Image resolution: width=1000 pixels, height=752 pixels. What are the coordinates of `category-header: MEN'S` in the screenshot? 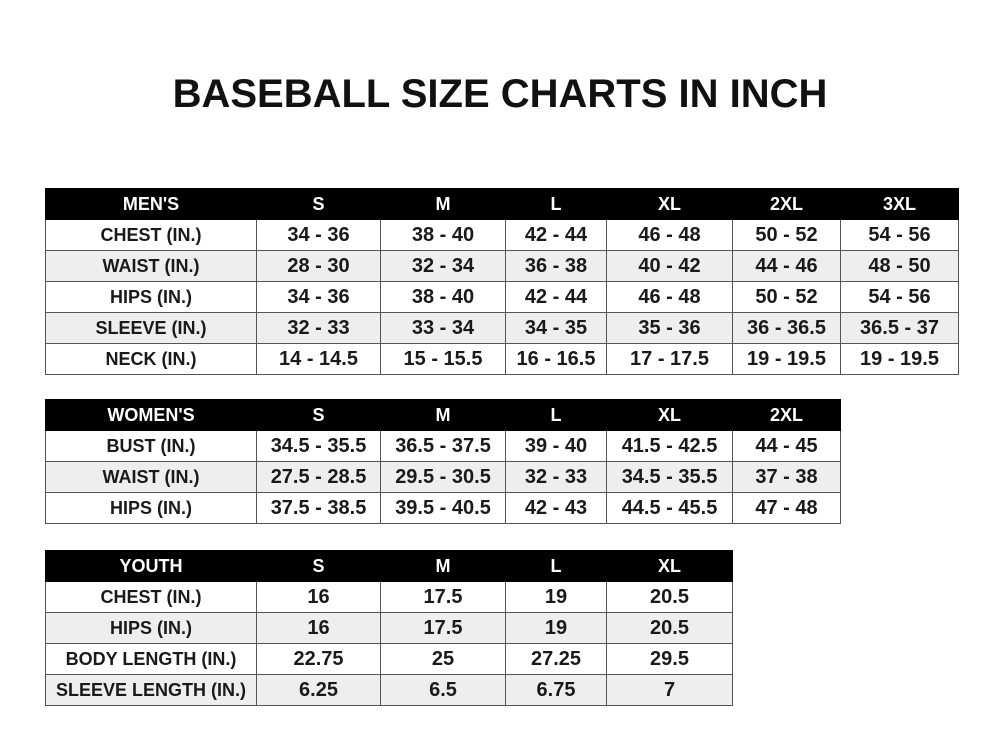 It's located at (151, 204).